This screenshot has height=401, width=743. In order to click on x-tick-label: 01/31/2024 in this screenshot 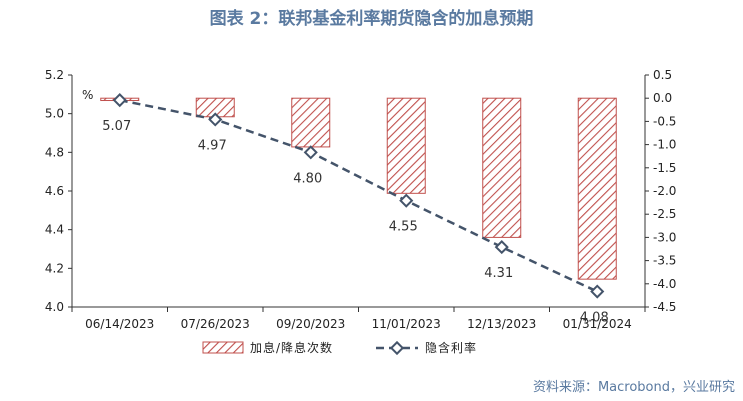, I will do `click(597, 324)`.